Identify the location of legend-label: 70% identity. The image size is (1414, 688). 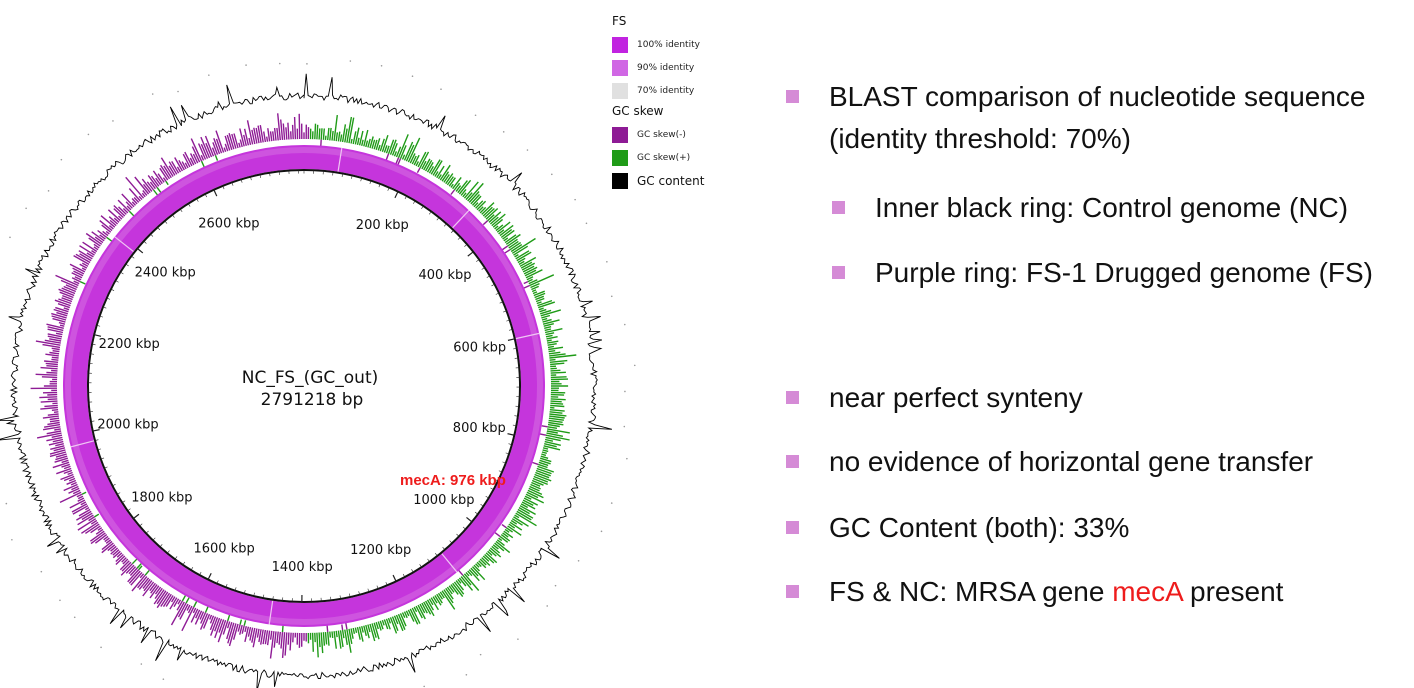
(666, 90).